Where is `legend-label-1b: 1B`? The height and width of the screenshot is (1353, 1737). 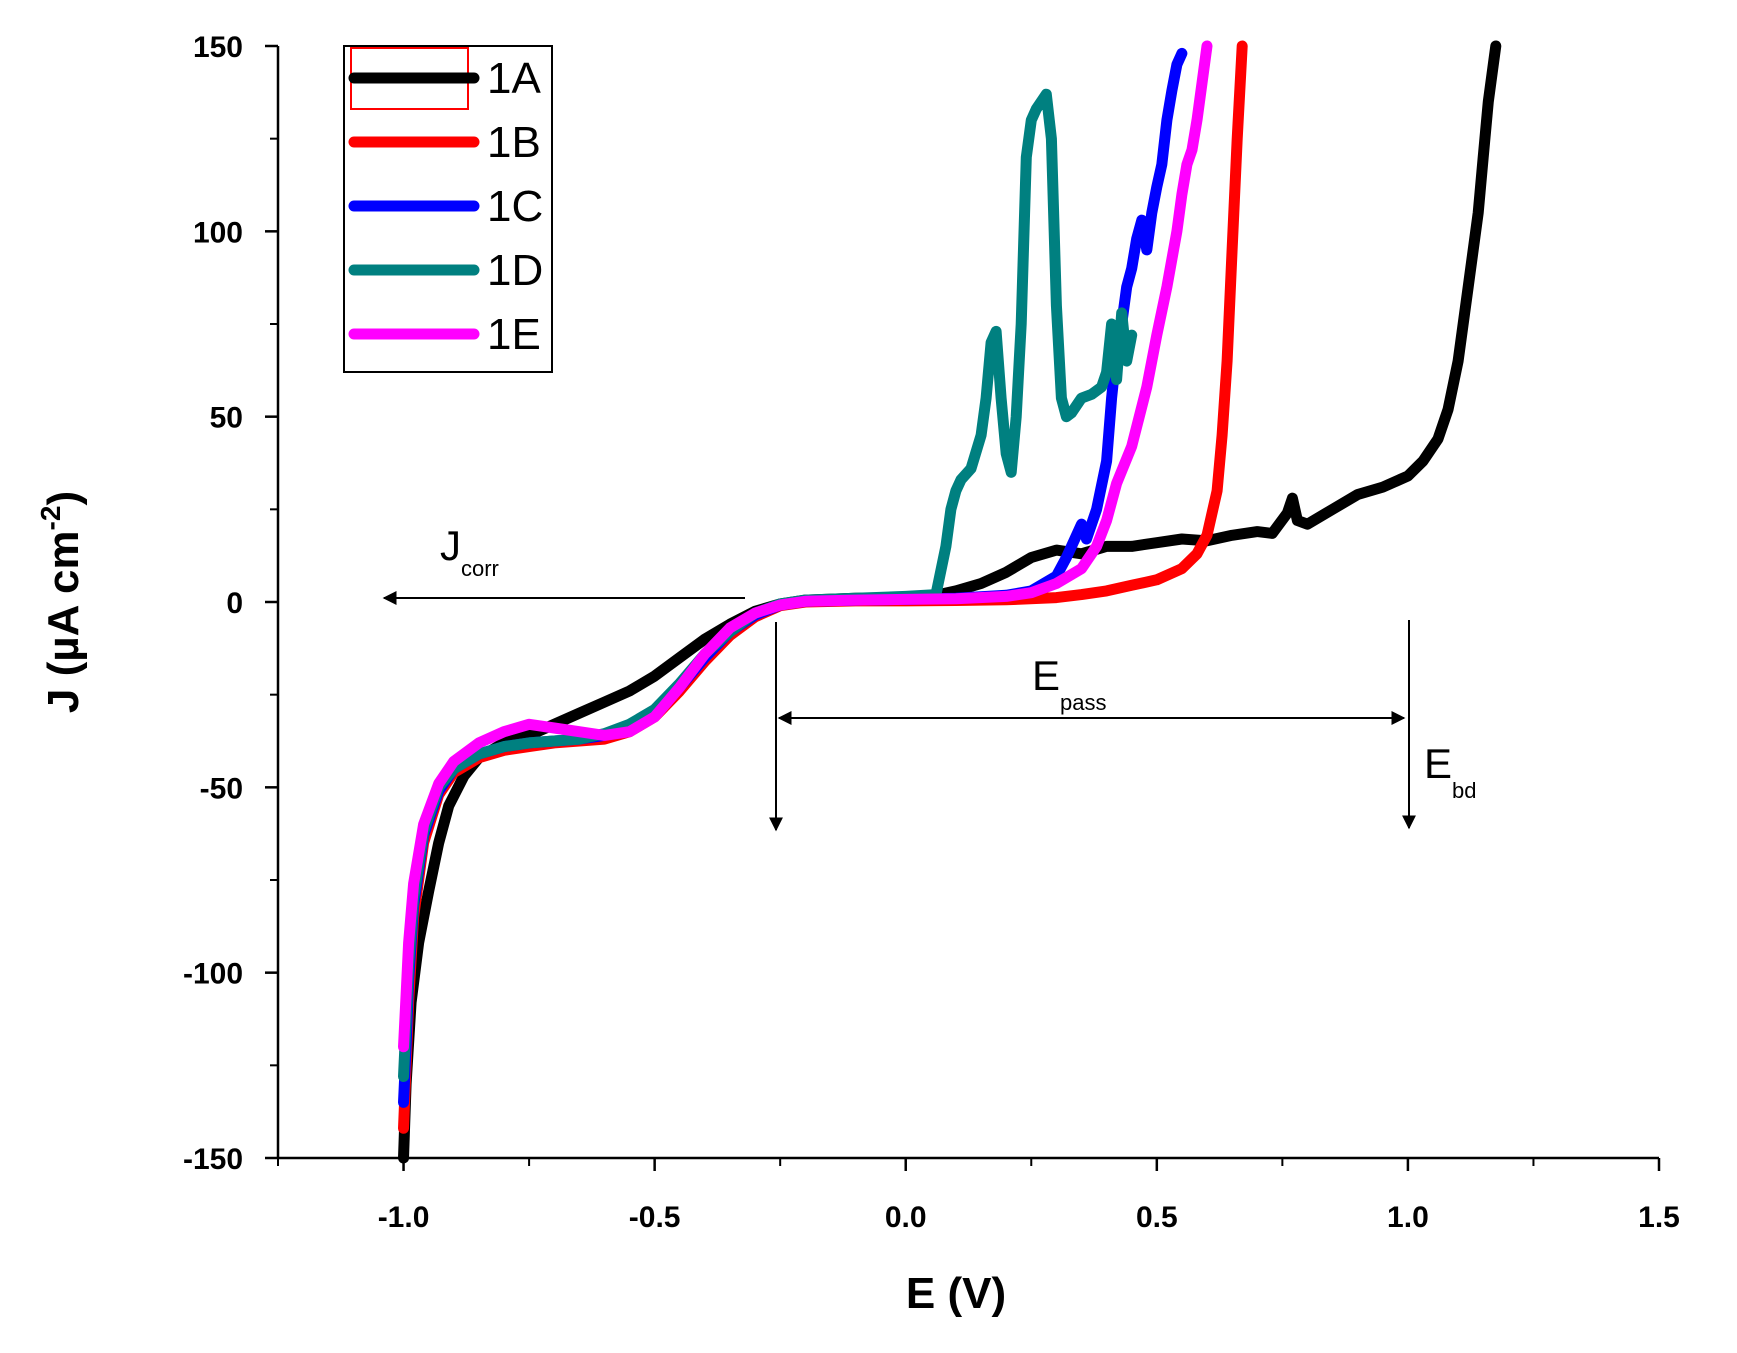
legend-label-1b: 1B is located at coordinates (514, 142).